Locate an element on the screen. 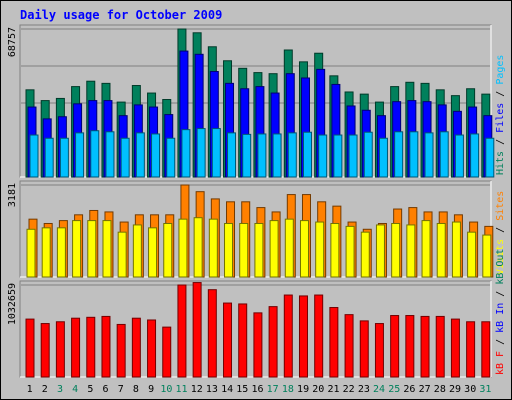 The image size is (512, 400). day-label-21: 21 is located at coordinates (333, 389).